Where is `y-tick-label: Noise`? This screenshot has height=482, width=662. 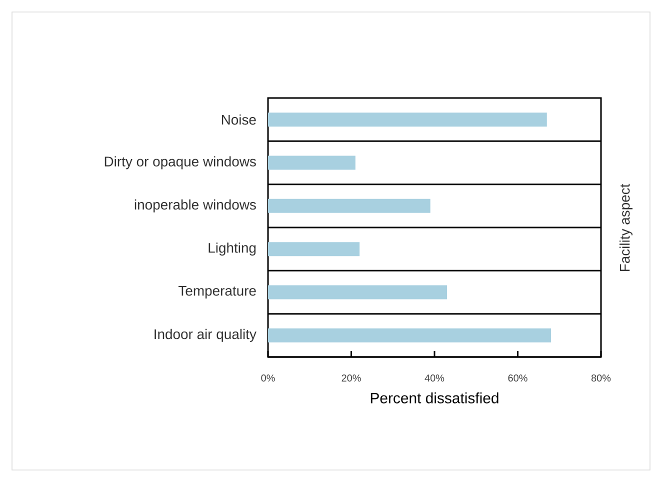
y-tick-label: Noise is located at coordinates (239, 119).